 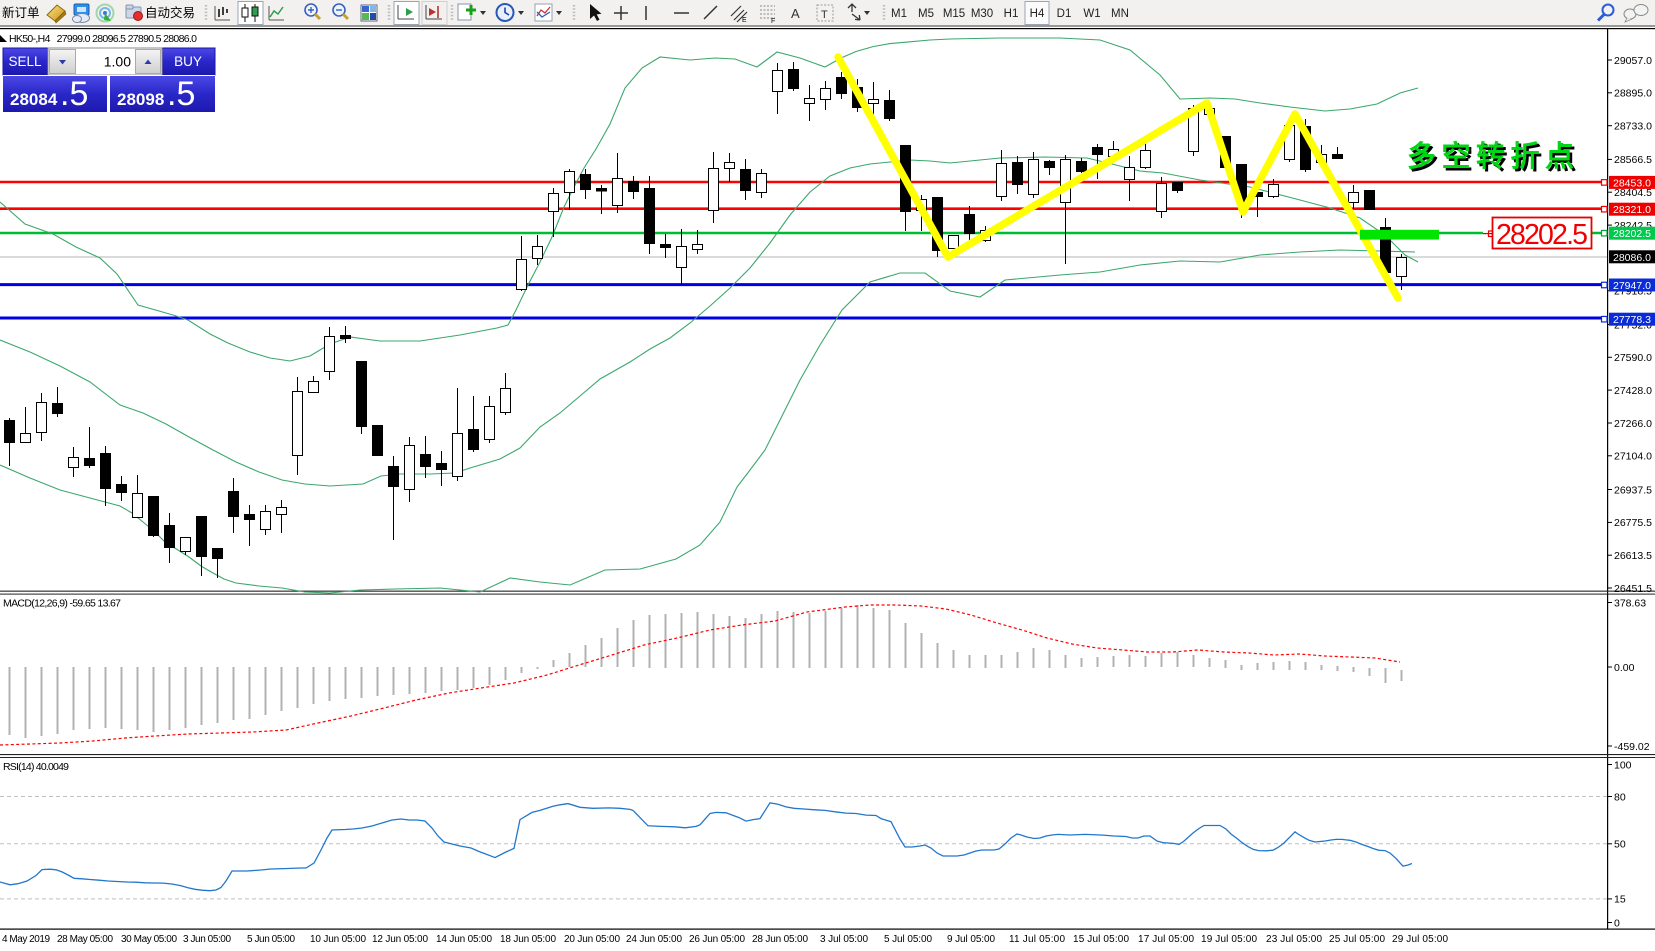 What do you see at coordinates (207, 939) in the screenshot?
I see `svg-text: 3 Jun 05:00` at bounding box center [207, 939].